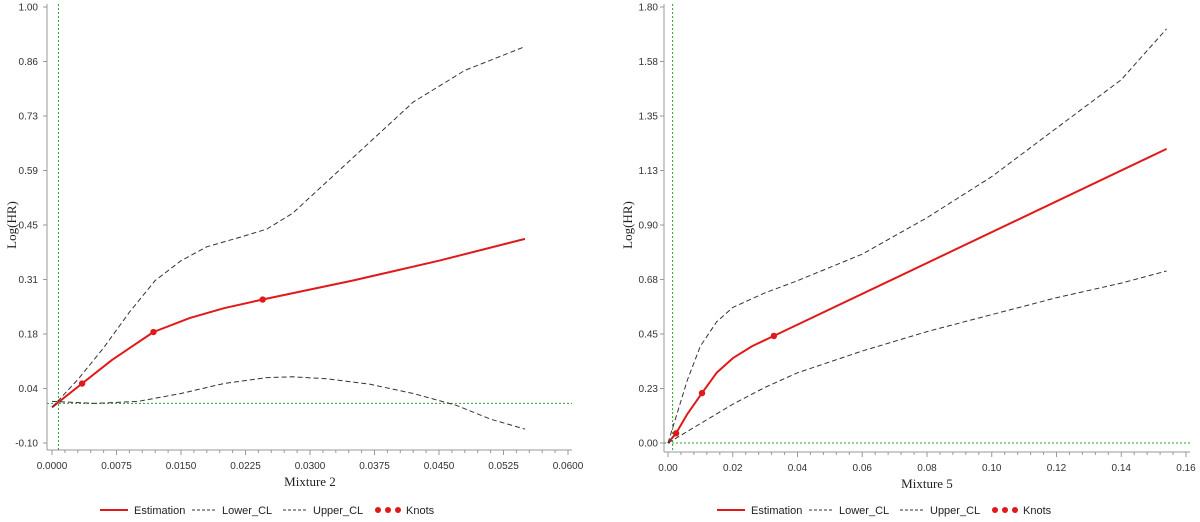  What do you see at coordinates (649, 280) in the screenshot?
I see `y-tick-label: 0.68` at bounding box center [649, 280].